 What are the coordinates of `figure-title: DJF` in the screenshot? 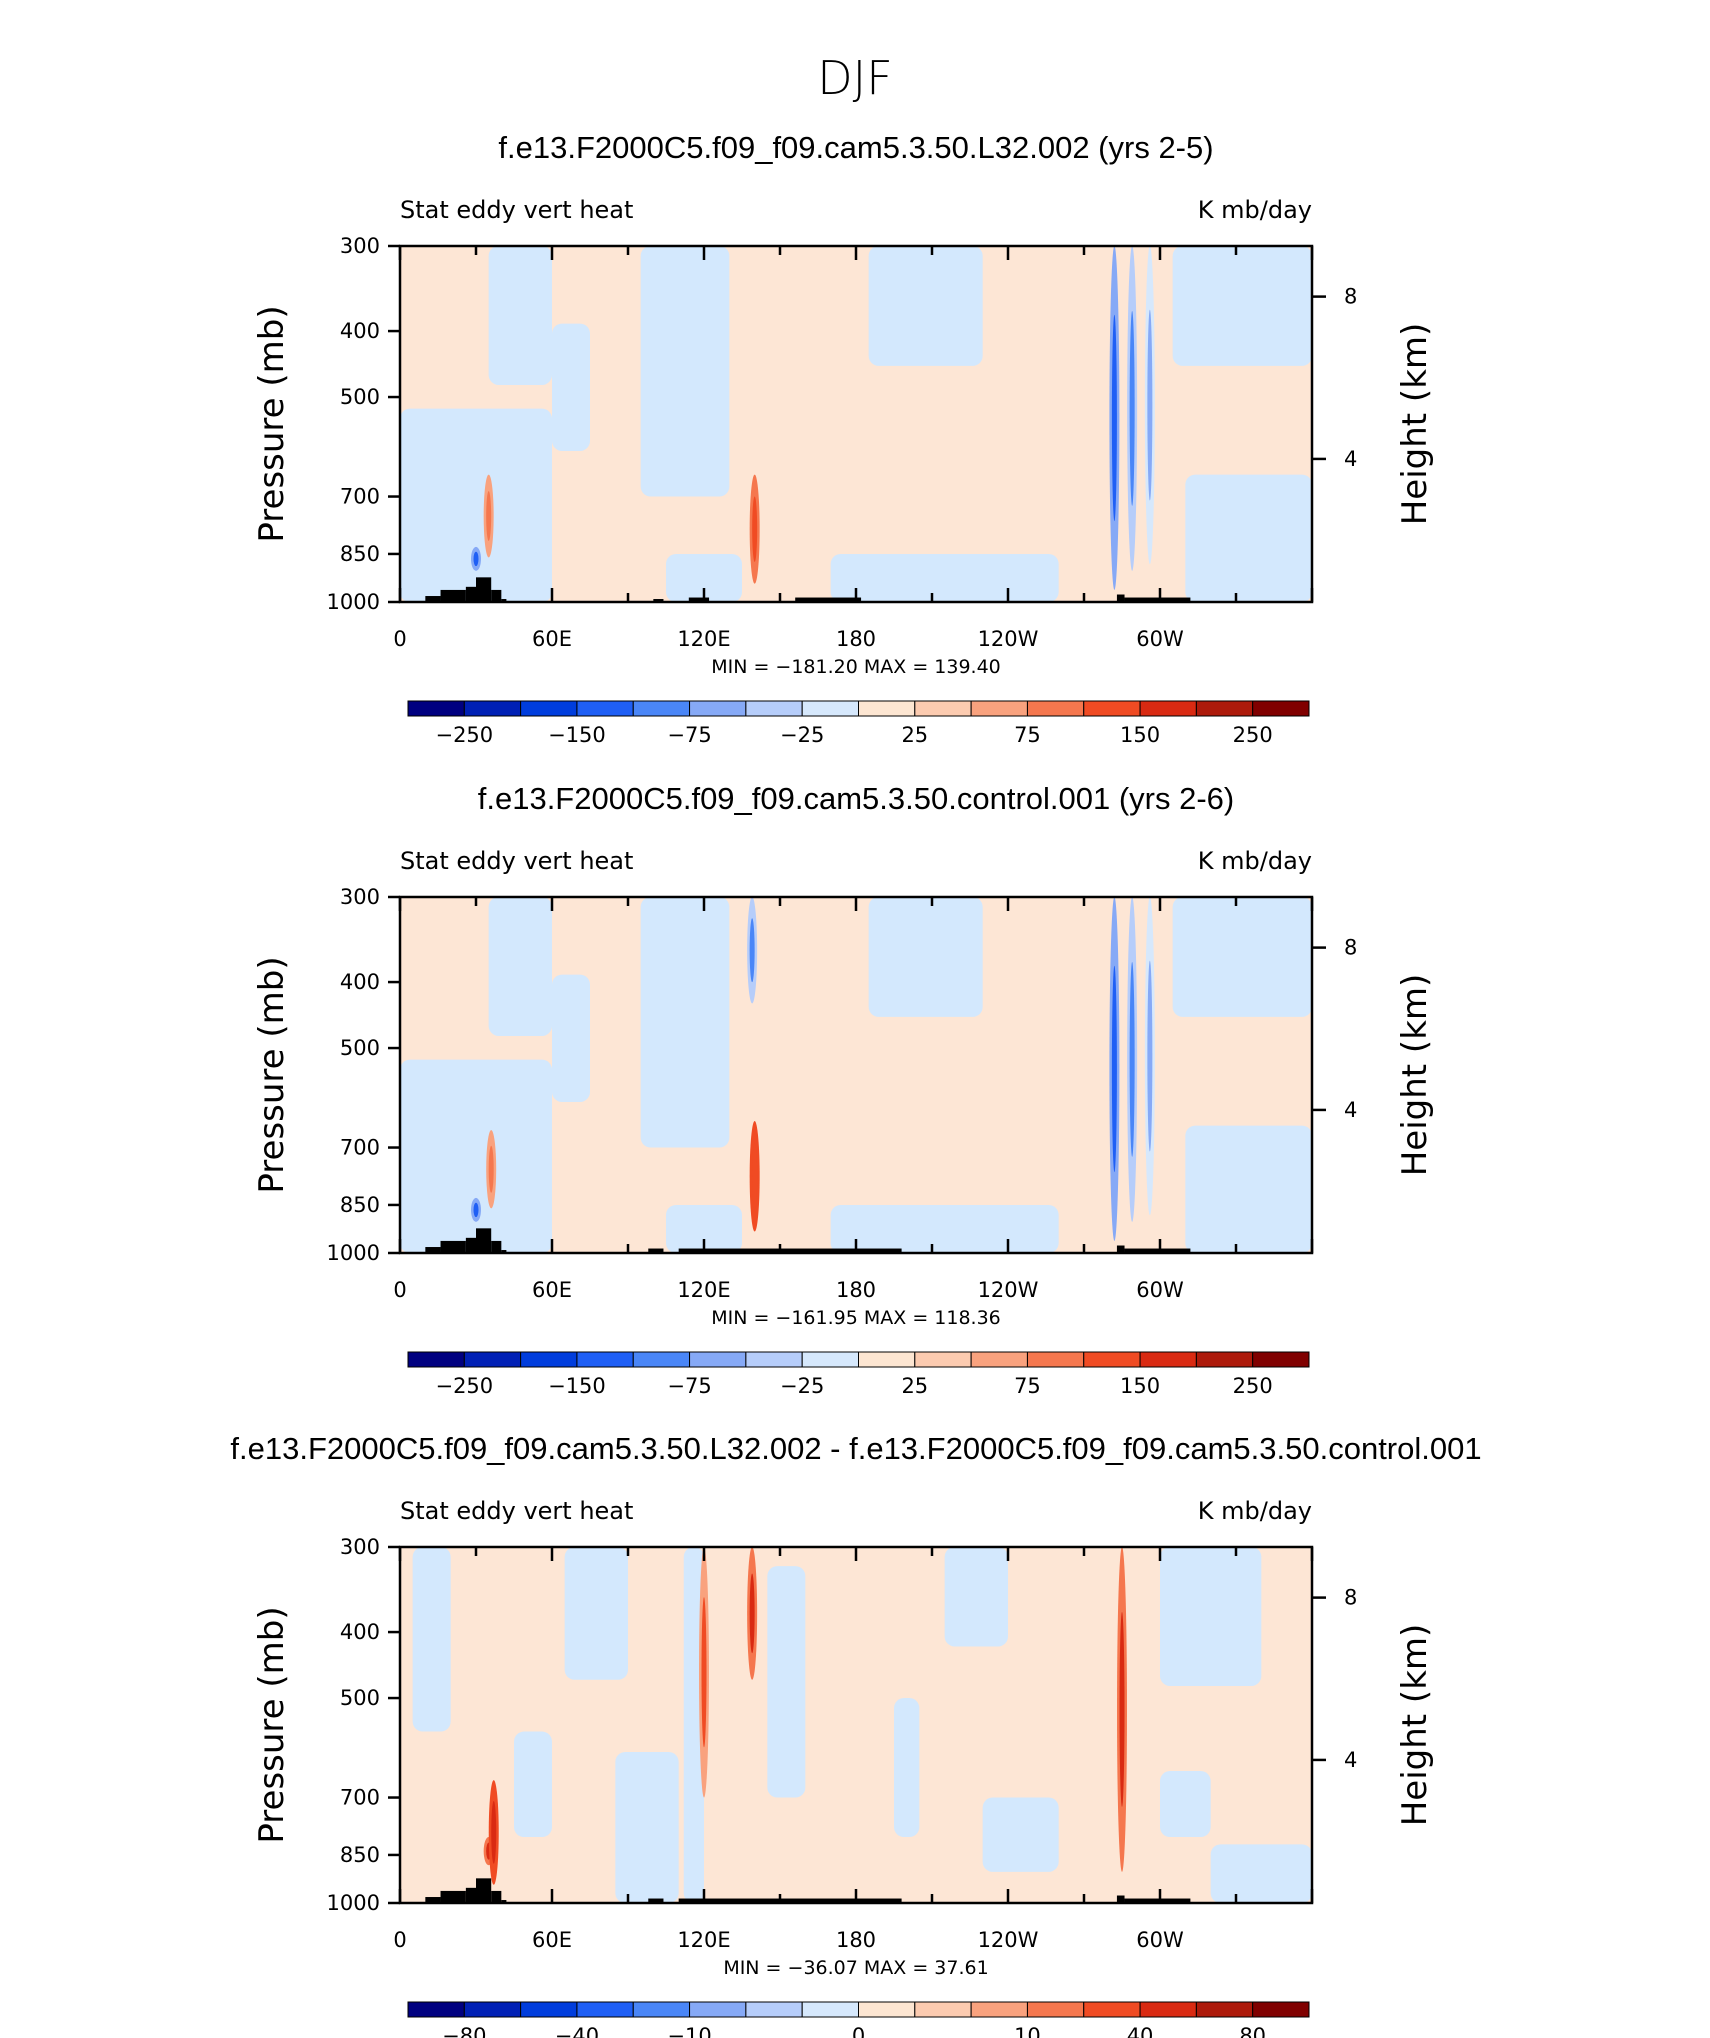 It's located at (854, 78).